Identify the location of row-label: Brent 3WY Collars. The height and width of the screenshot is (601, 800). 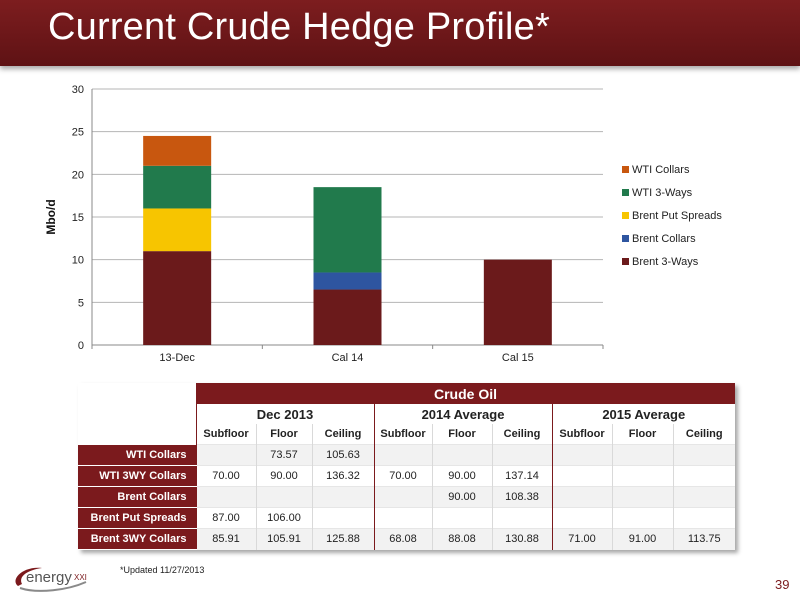
(137, 539).